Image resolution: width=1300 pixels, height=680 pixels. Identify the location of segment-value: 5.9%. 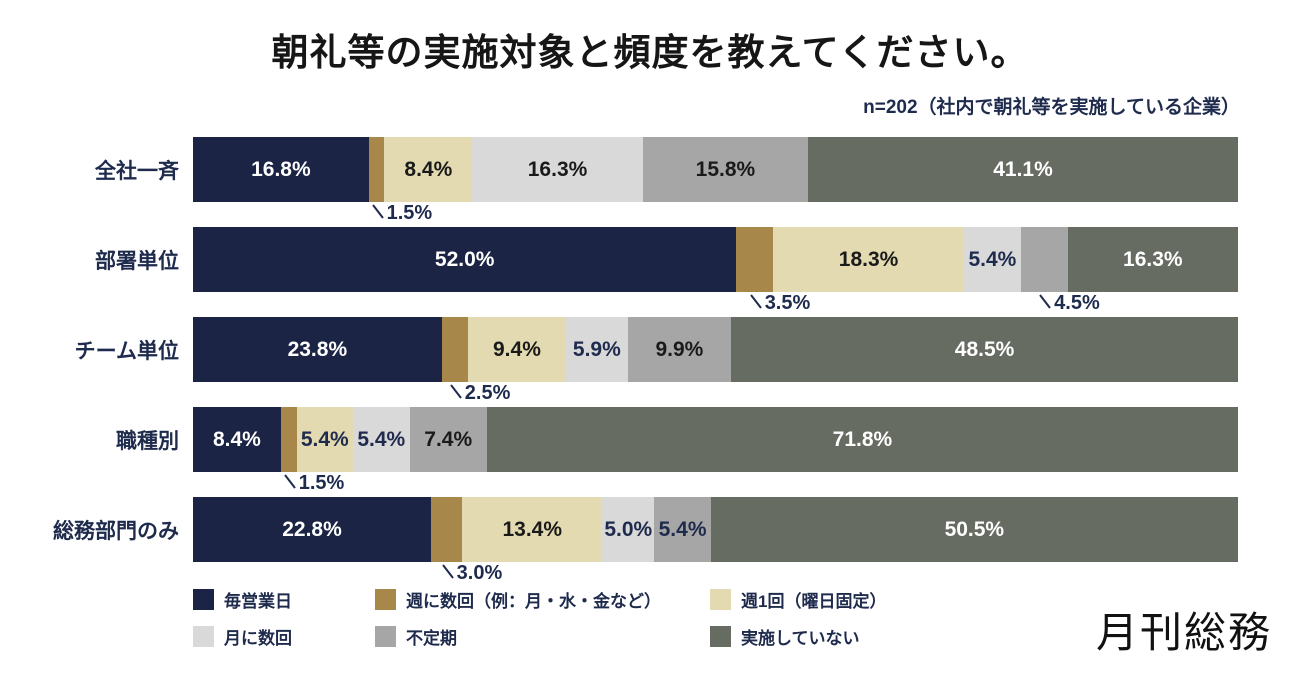
(596, 349).